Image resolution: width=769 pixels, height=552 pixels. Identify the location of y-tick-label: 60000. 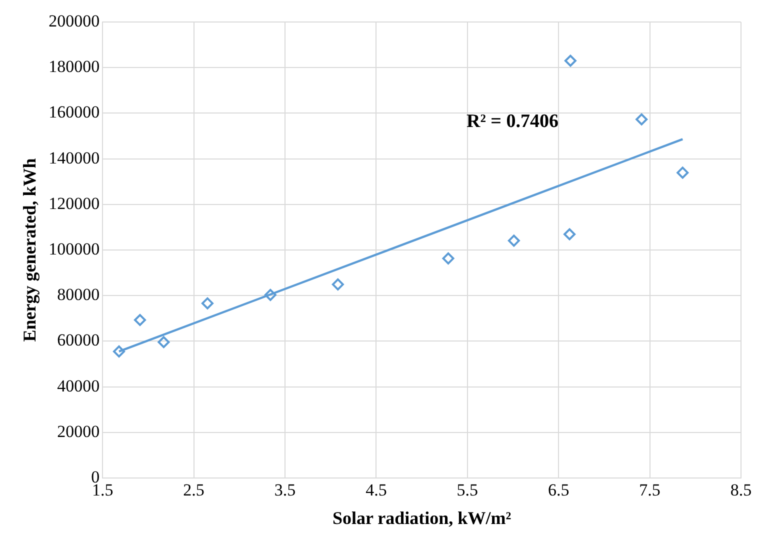
(78, 340).